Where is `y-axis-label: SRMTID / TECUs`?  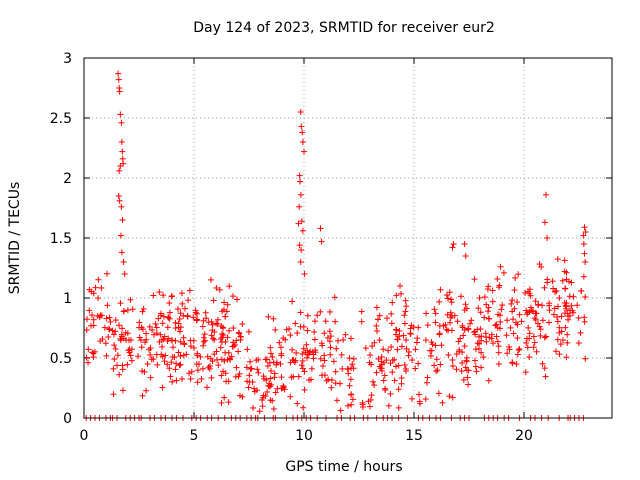
y-axis-label: SRMTID / TECUs is located at coordinates (15, 238).